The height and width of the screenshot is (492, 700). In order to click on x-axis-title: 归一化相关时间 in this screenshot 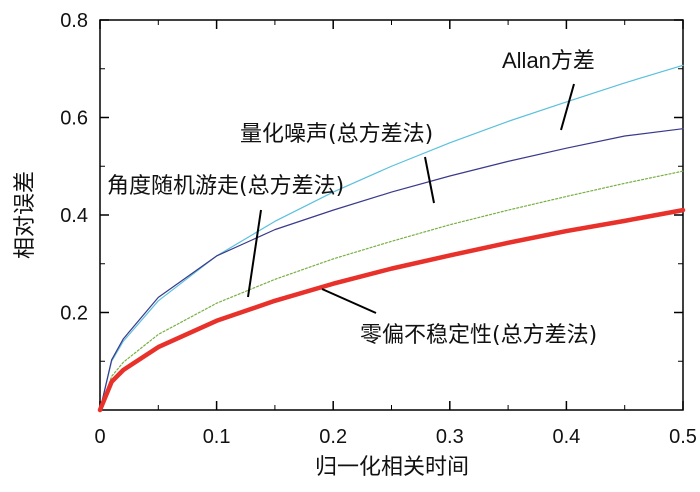, I will do `click(392, 467)`.